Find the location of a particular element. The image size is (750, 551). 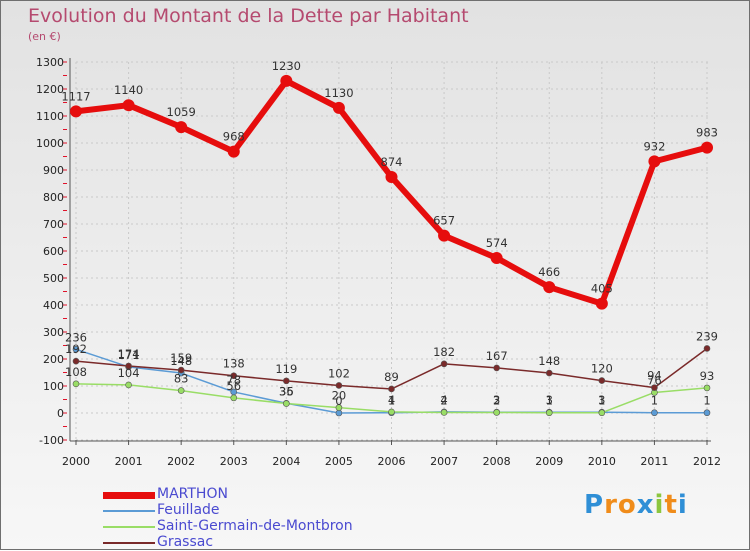

y-tick-label: 0 is located at coordinates (60, 413).